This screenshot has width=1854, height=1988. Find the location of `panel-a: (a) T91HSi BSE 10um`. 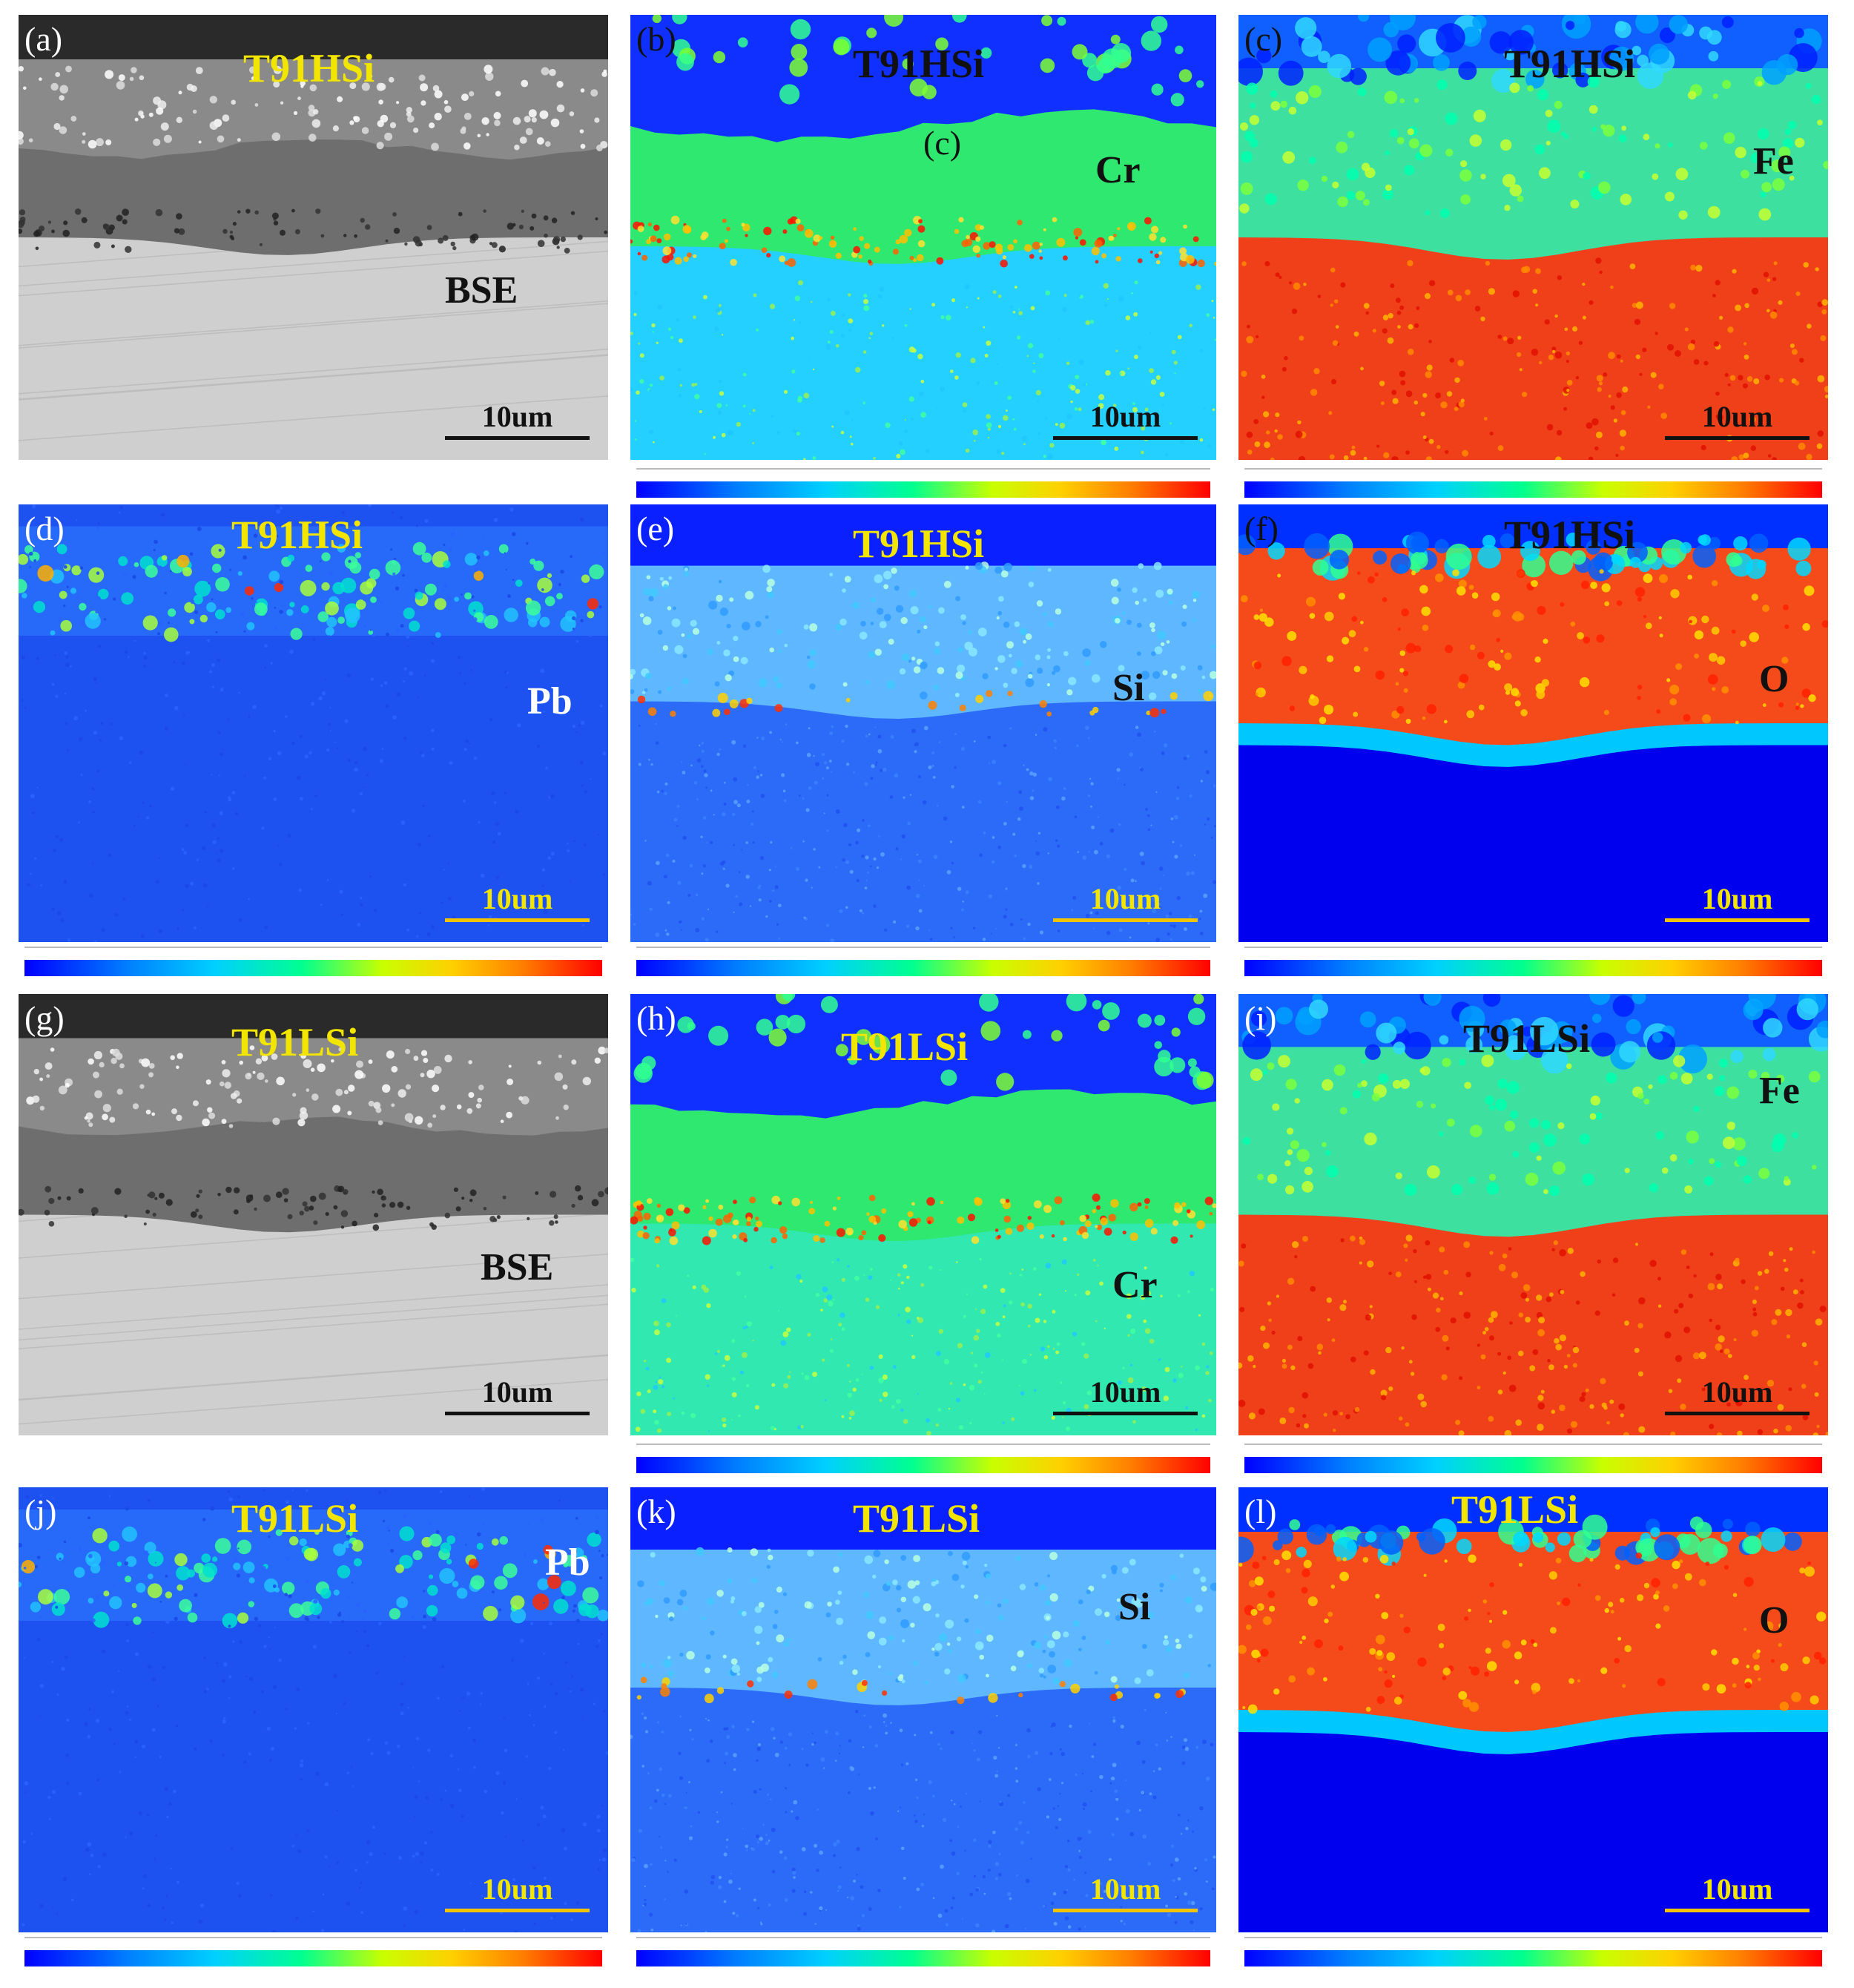

panel-a: (a) T91HSi BSE 10um is located at coordinates (313, 238).